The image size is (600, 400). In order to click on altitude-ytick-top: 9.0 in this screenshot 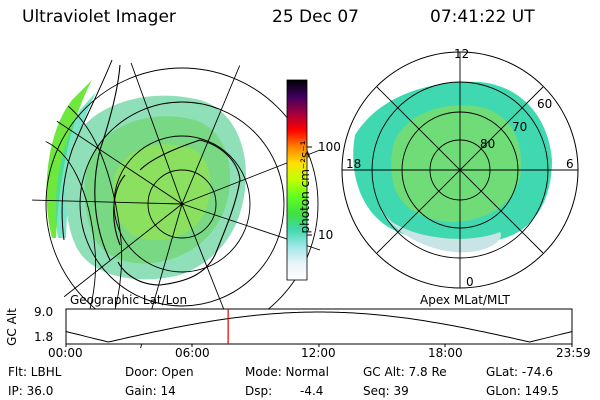, I will do `click(44, 312)`.